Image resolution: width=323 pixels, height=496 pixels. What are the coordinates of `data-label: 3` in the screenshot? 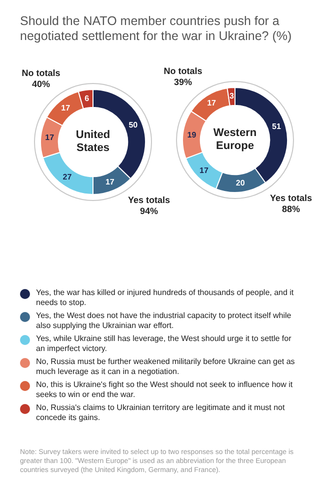 It's located at (232, 96).